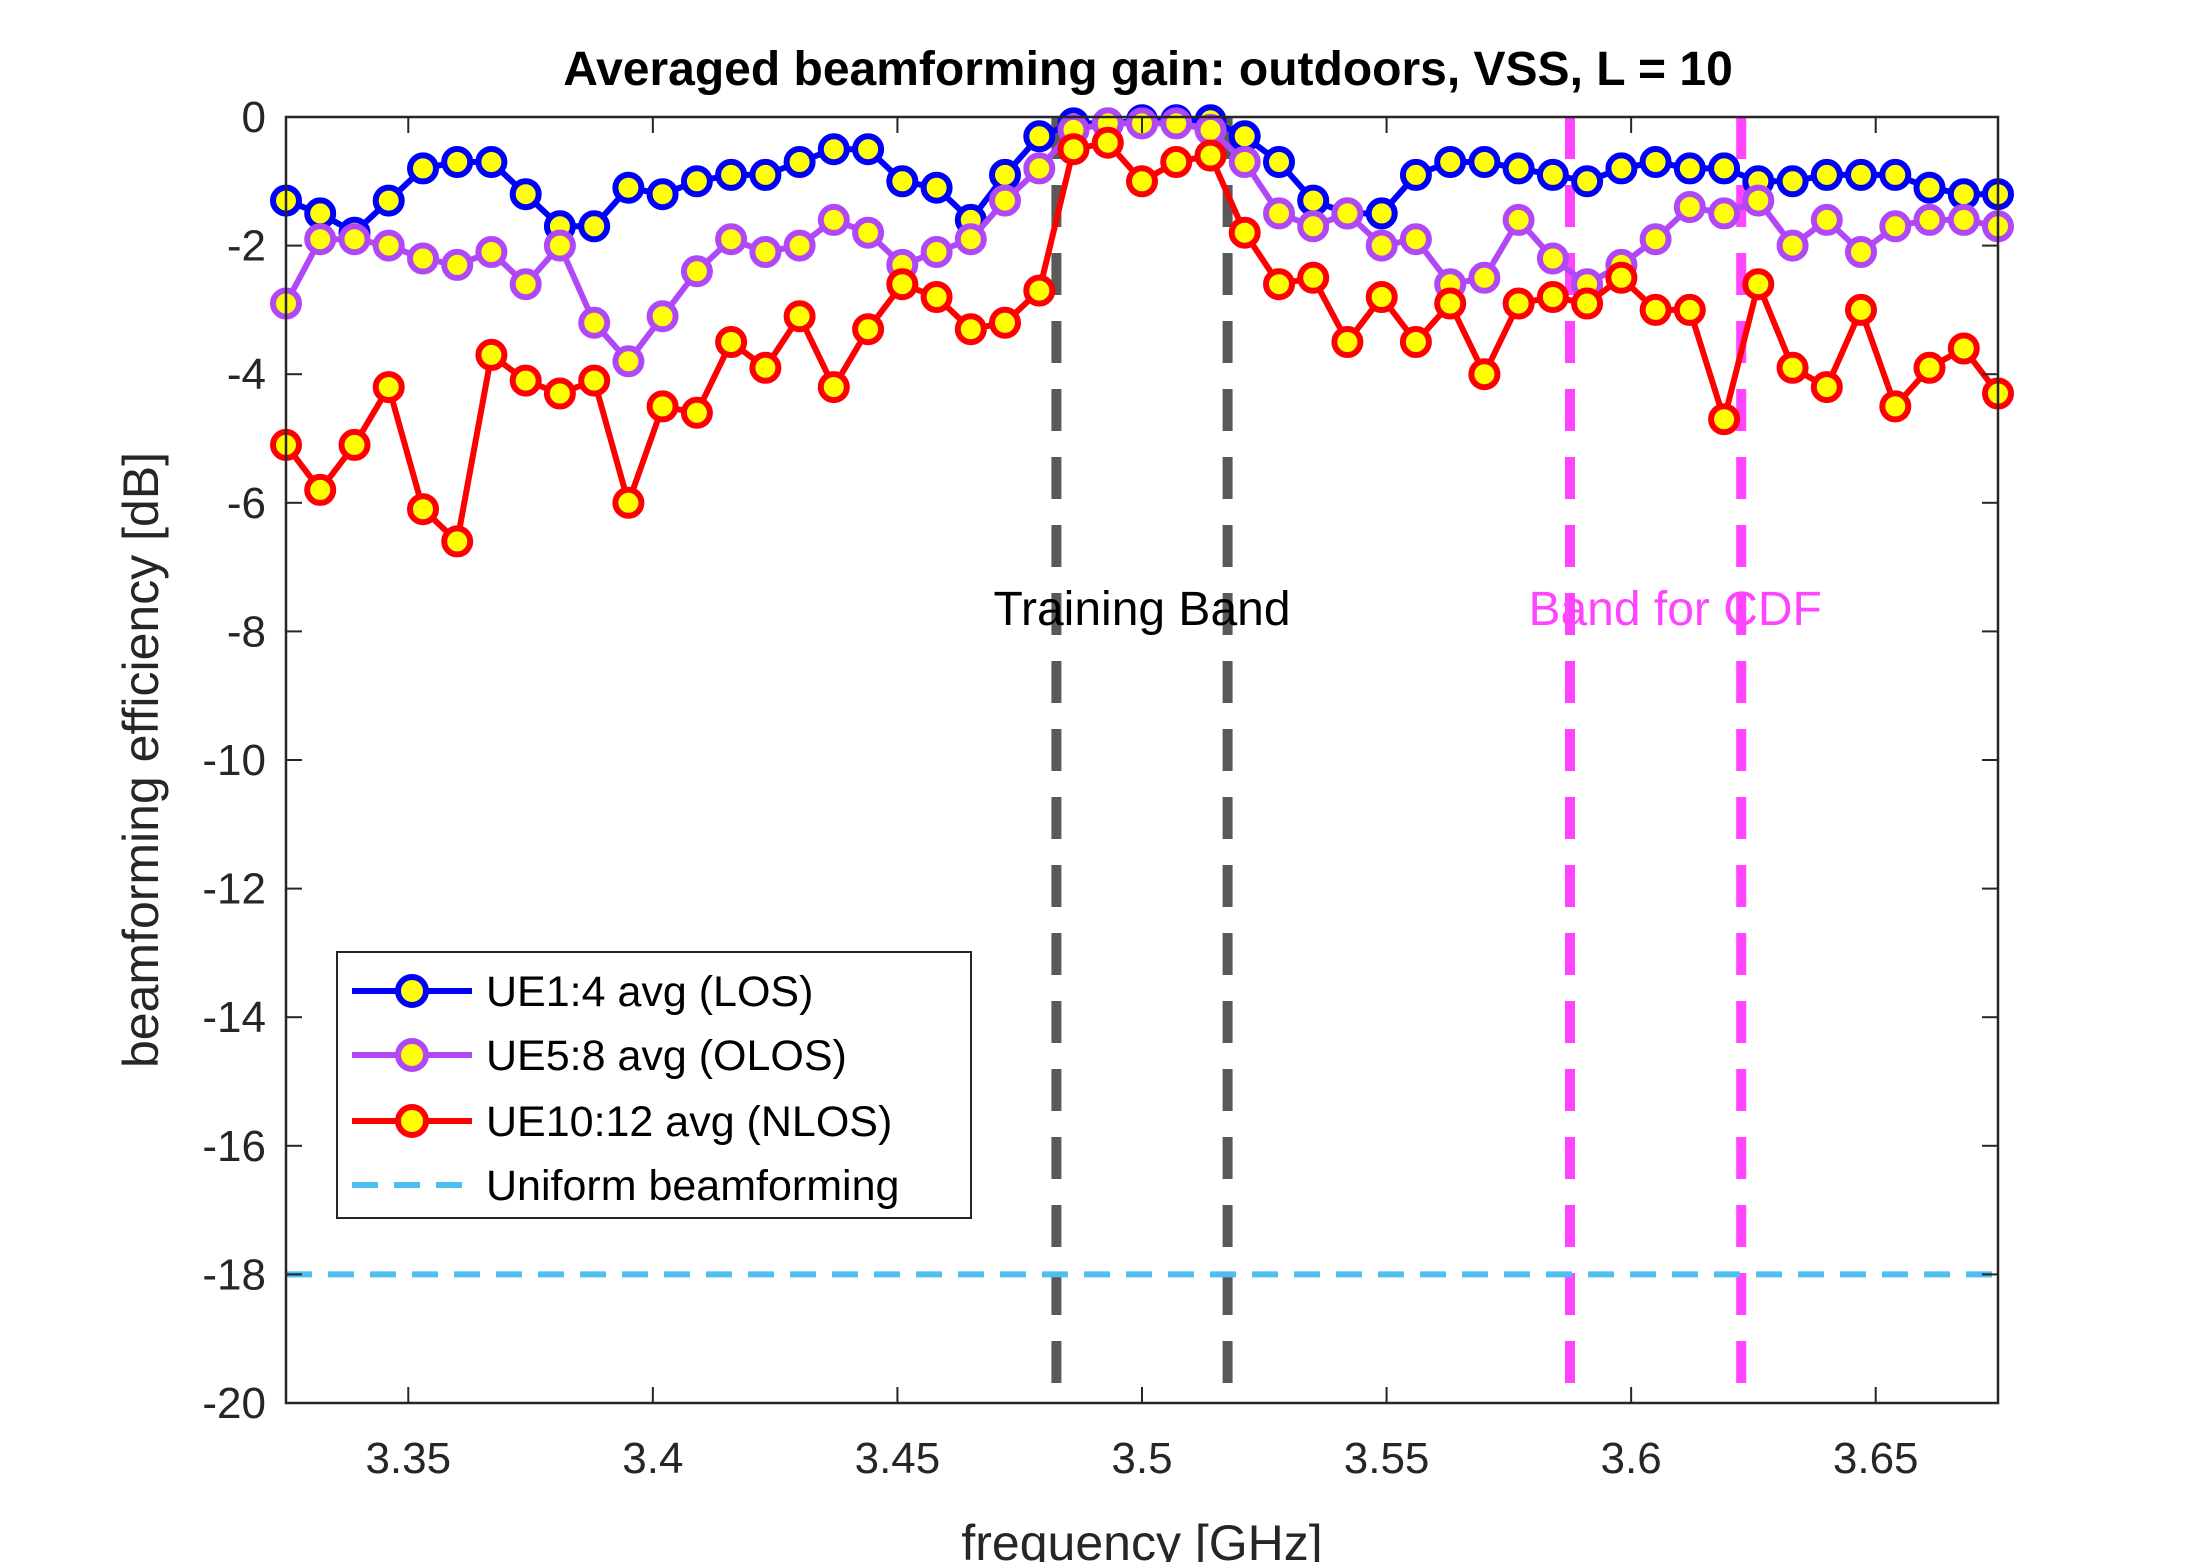  What do you see at coordinates (649, 992) in the screenshot?
I see `legend-label-los: UE1:4 avg (LOS)` at bounding box center [649, 992].